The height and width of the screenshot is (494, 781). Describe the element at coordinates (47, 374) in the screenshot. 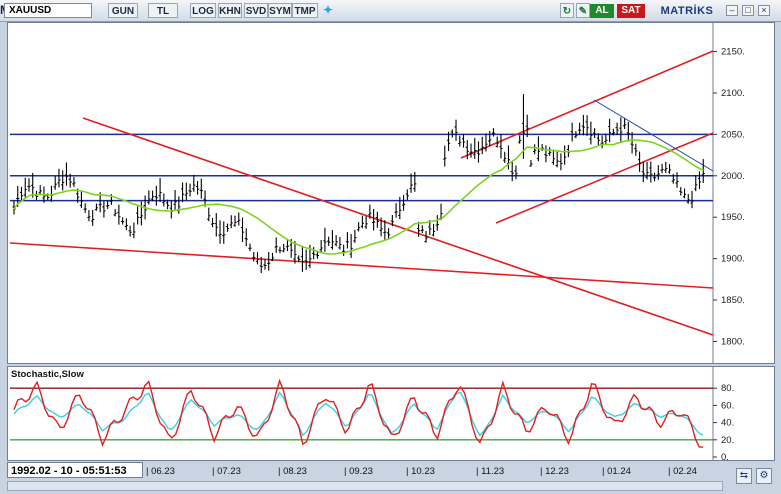

I see `stochastic-title: Stochastic,Slow` at that location.